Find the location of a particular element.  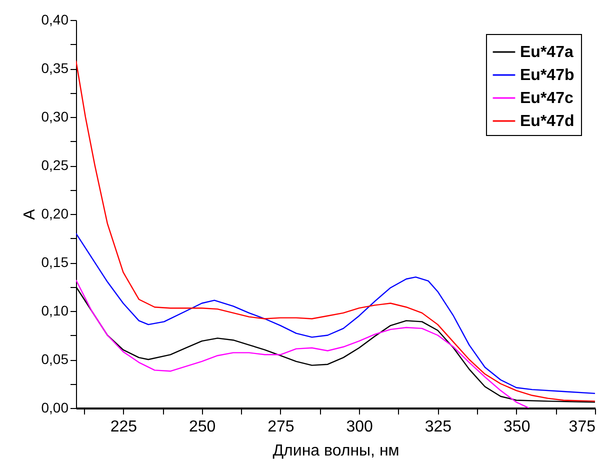

x-tick-label: 375 is located at coordinates (582, 427).